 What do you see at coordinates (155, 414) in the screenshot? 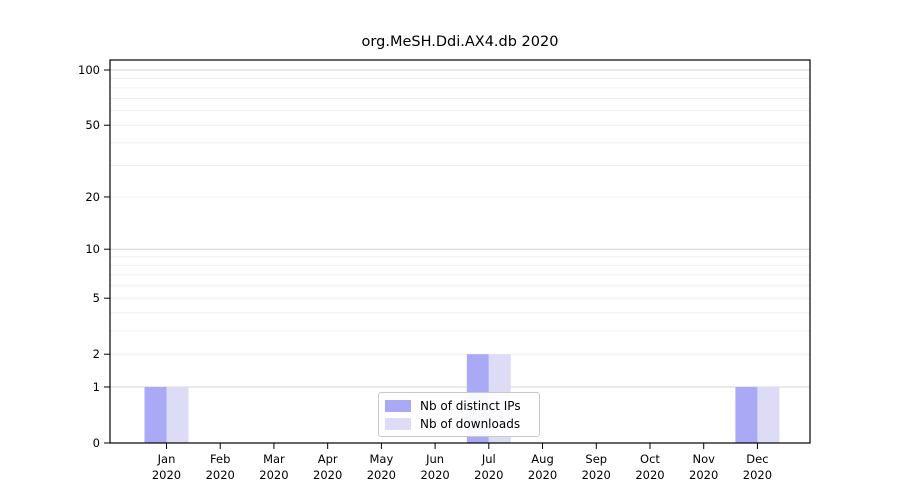
I see `bar-jan-distinct-ips` at bounding box center [155, 414].